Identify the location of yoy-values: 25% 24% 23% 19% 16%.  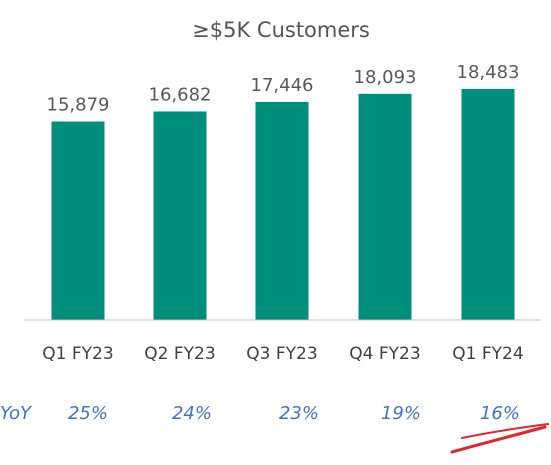
(294, 413).